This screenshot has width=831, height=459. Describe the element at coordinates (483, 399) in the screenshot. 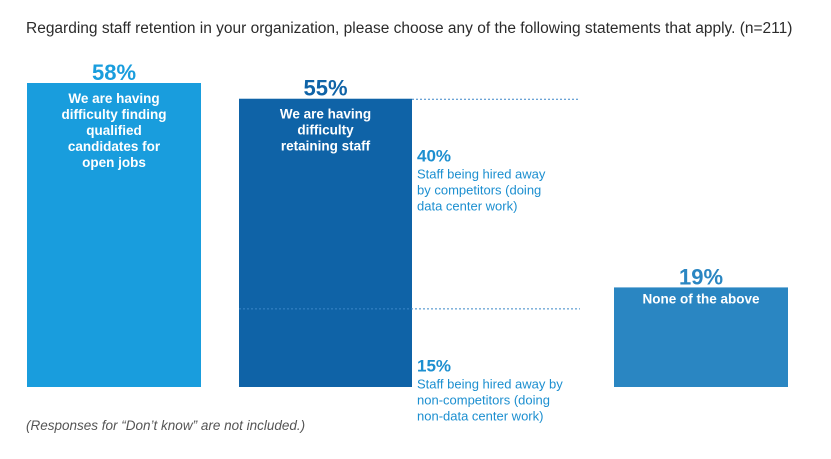

I see `breakdown-2-text-line: non-competitors (doing` at that location.